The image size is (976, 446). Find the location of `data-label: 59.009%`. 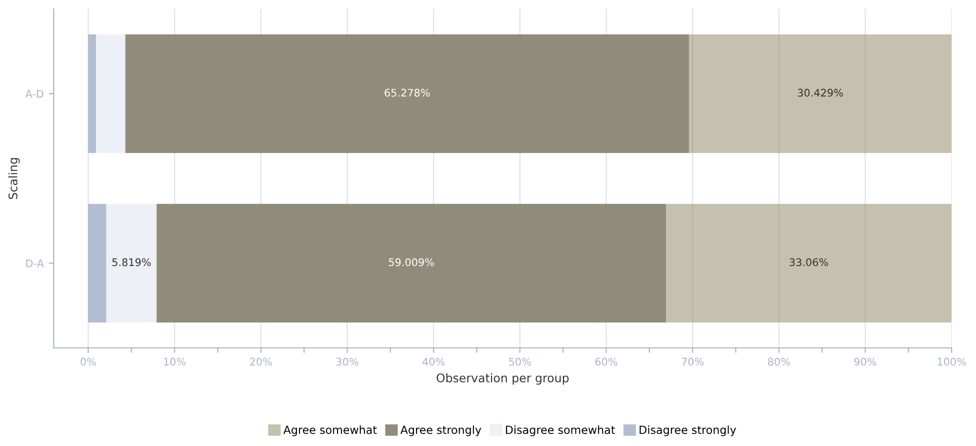

data-label: 59.009% is located at coordinates (411, 262).